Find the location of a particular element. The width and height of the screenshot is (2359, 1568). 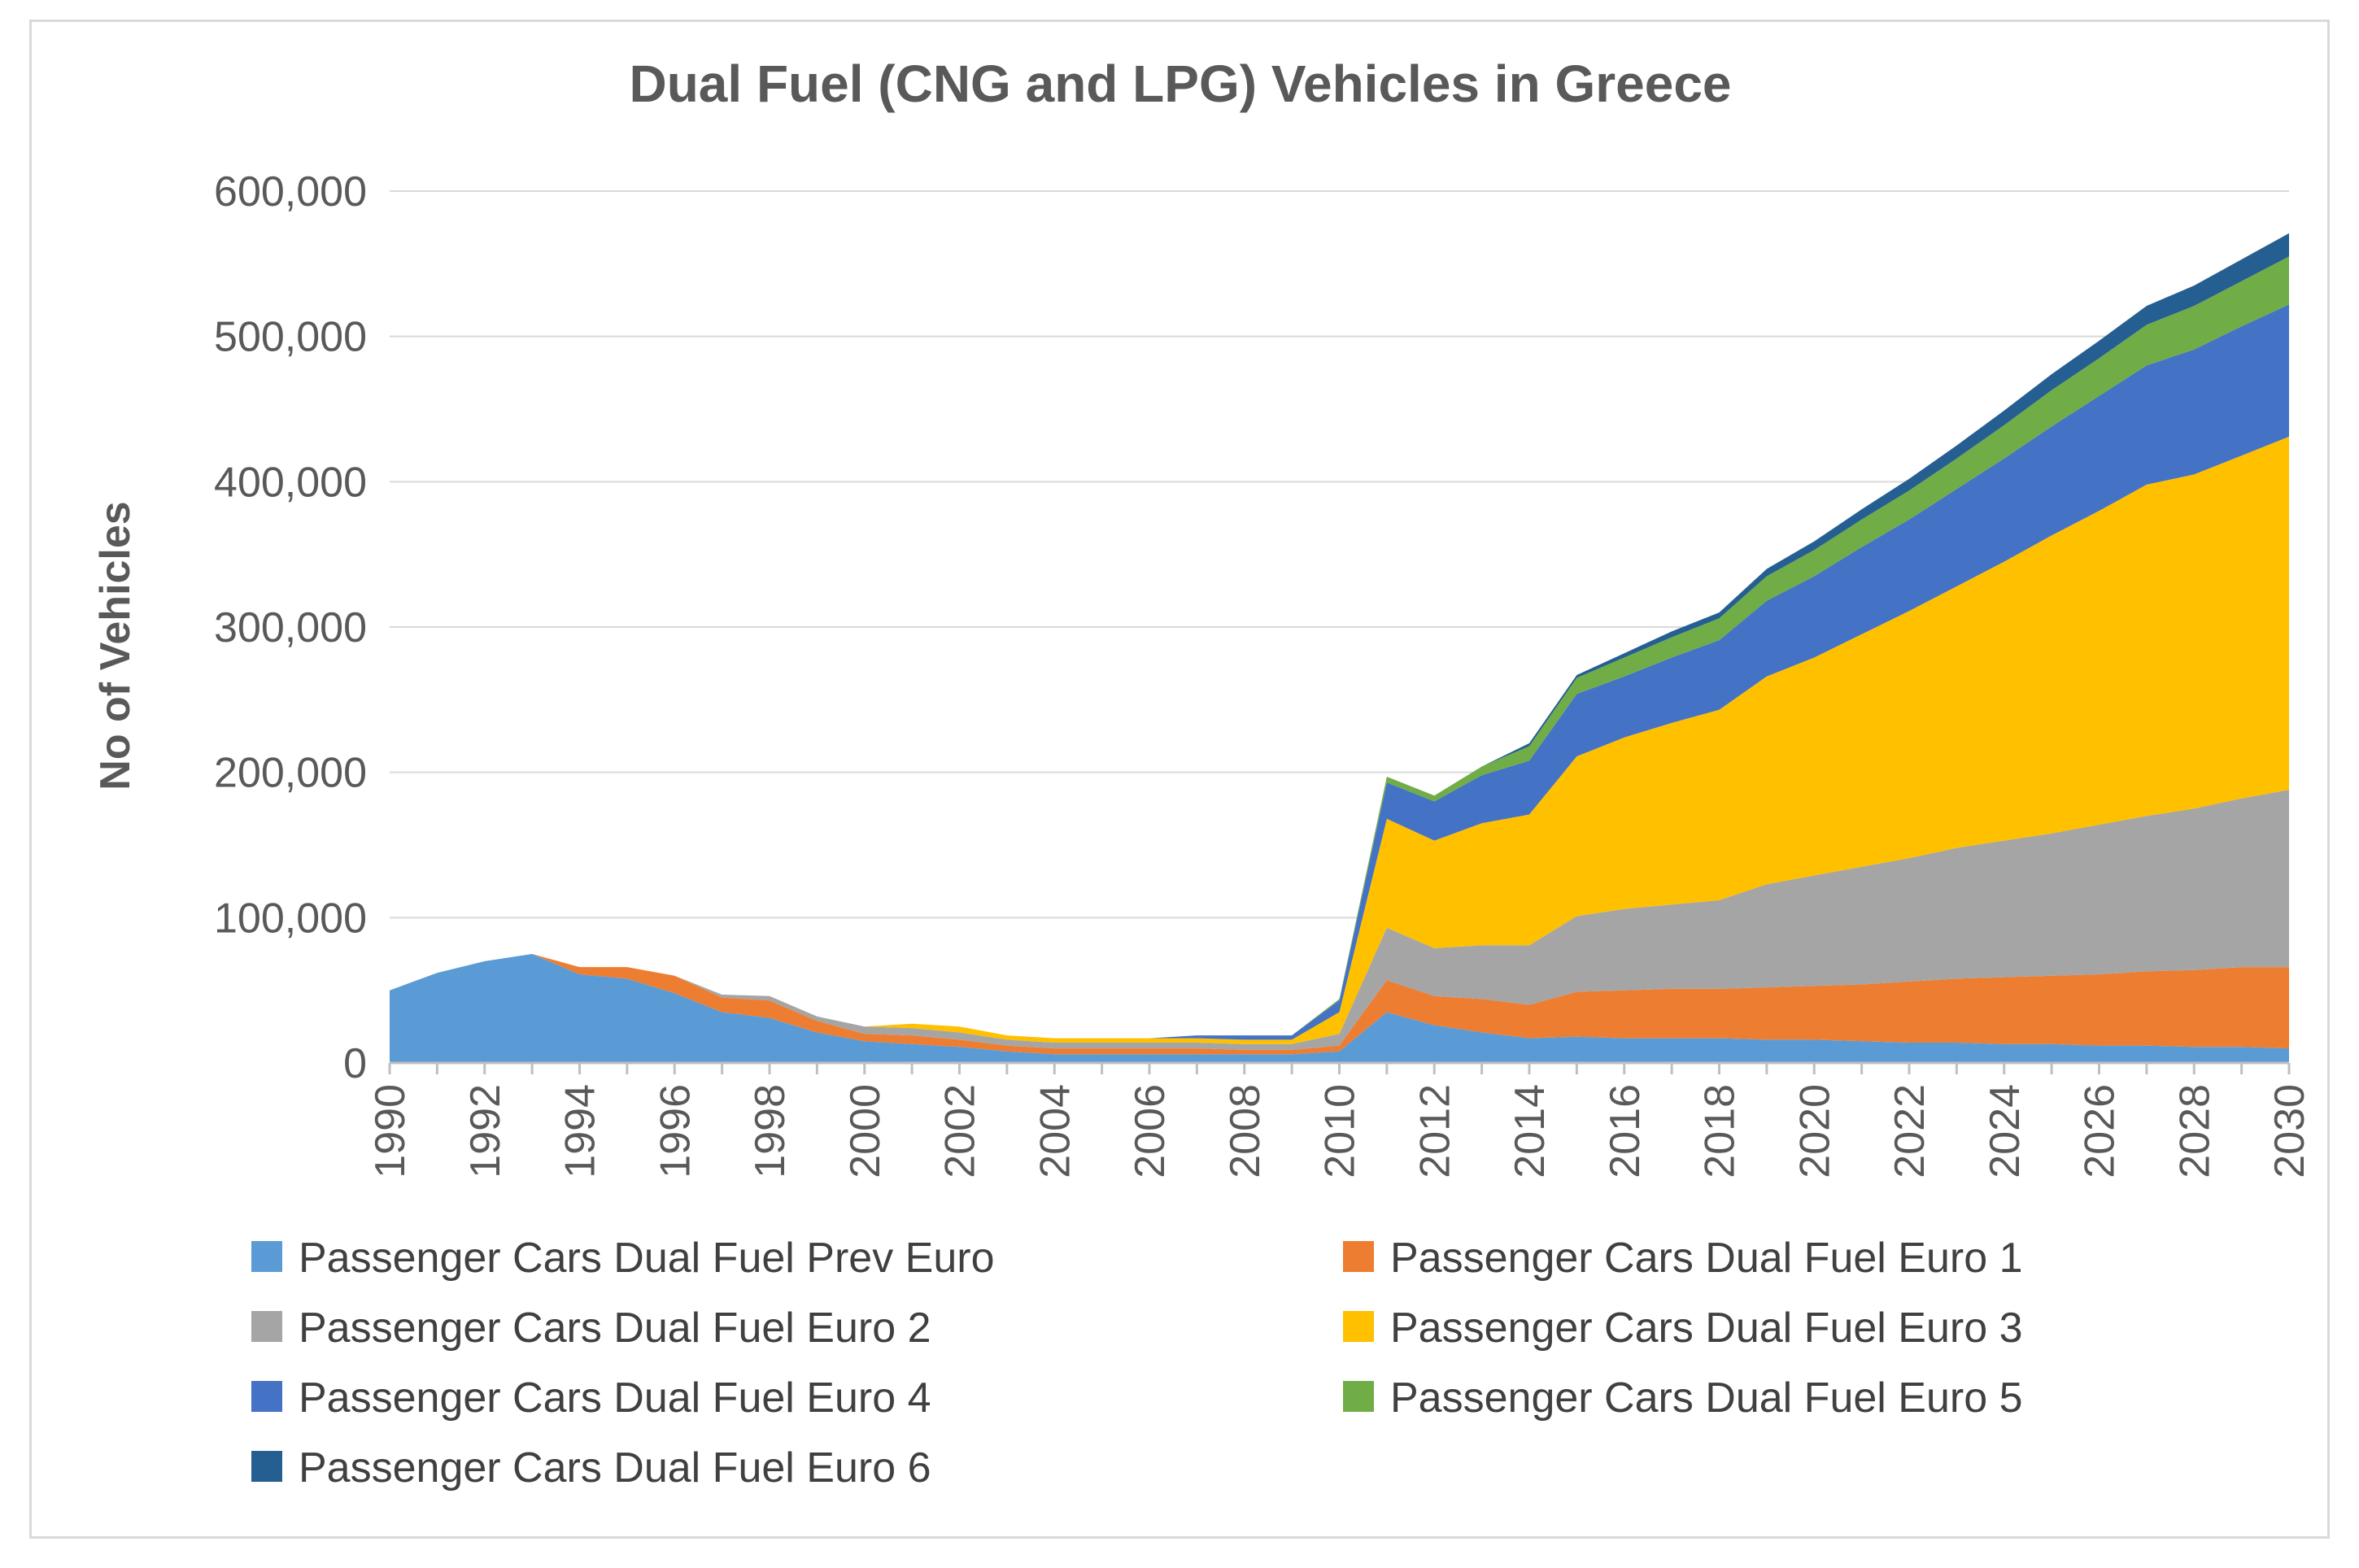

x-tick-label-17: 2024 is located at coordinates (2005, 1131).